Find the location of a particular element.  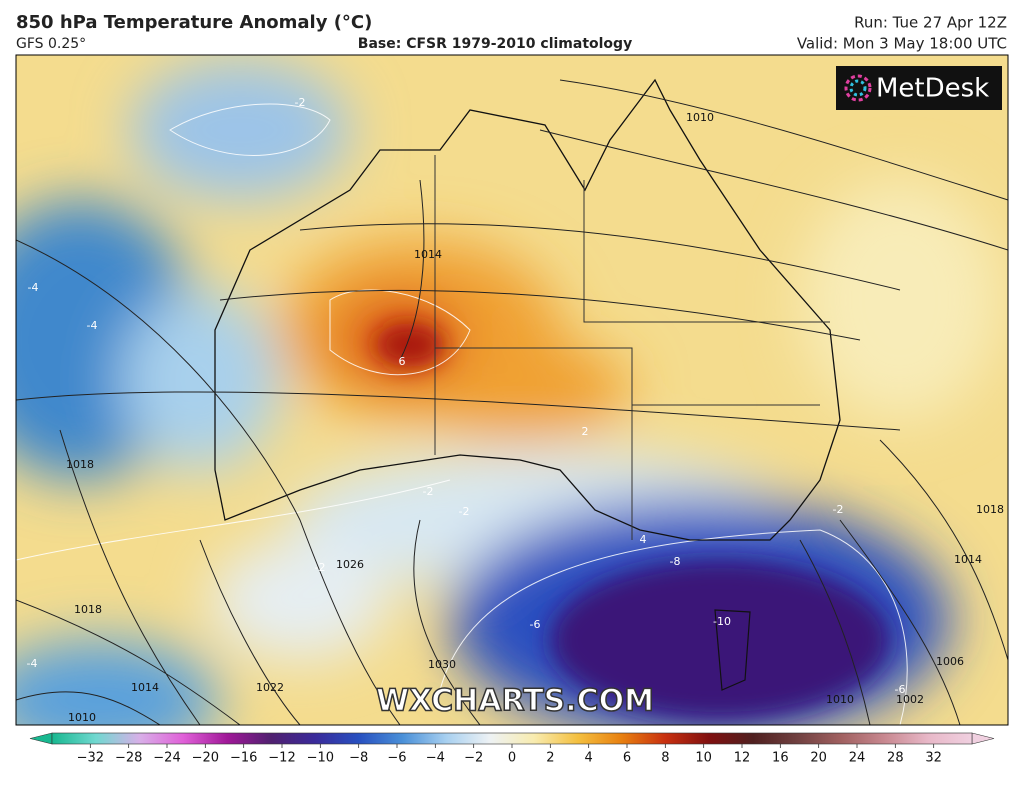

run-time: Run: Tue 27 Apr 12Z is located at coordinates (930, 23).